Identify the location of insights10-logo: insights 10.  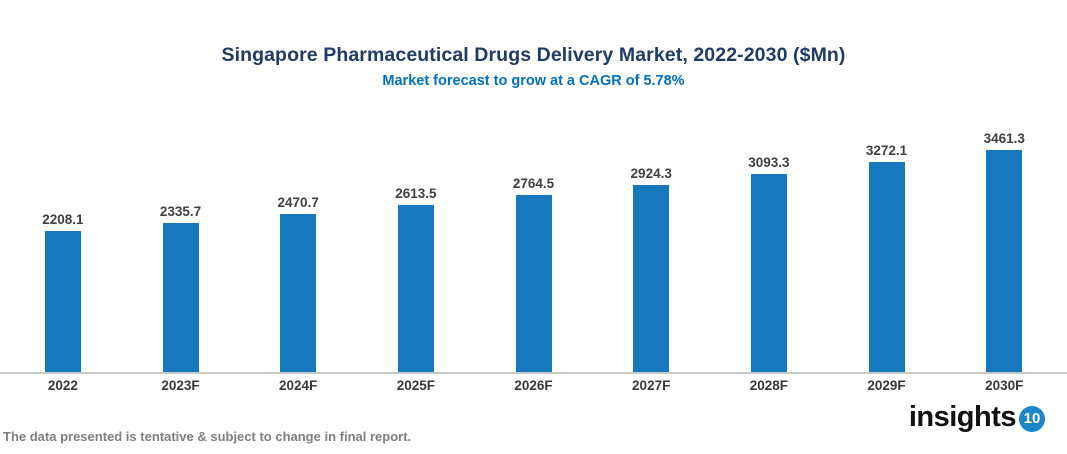
(977, 417).